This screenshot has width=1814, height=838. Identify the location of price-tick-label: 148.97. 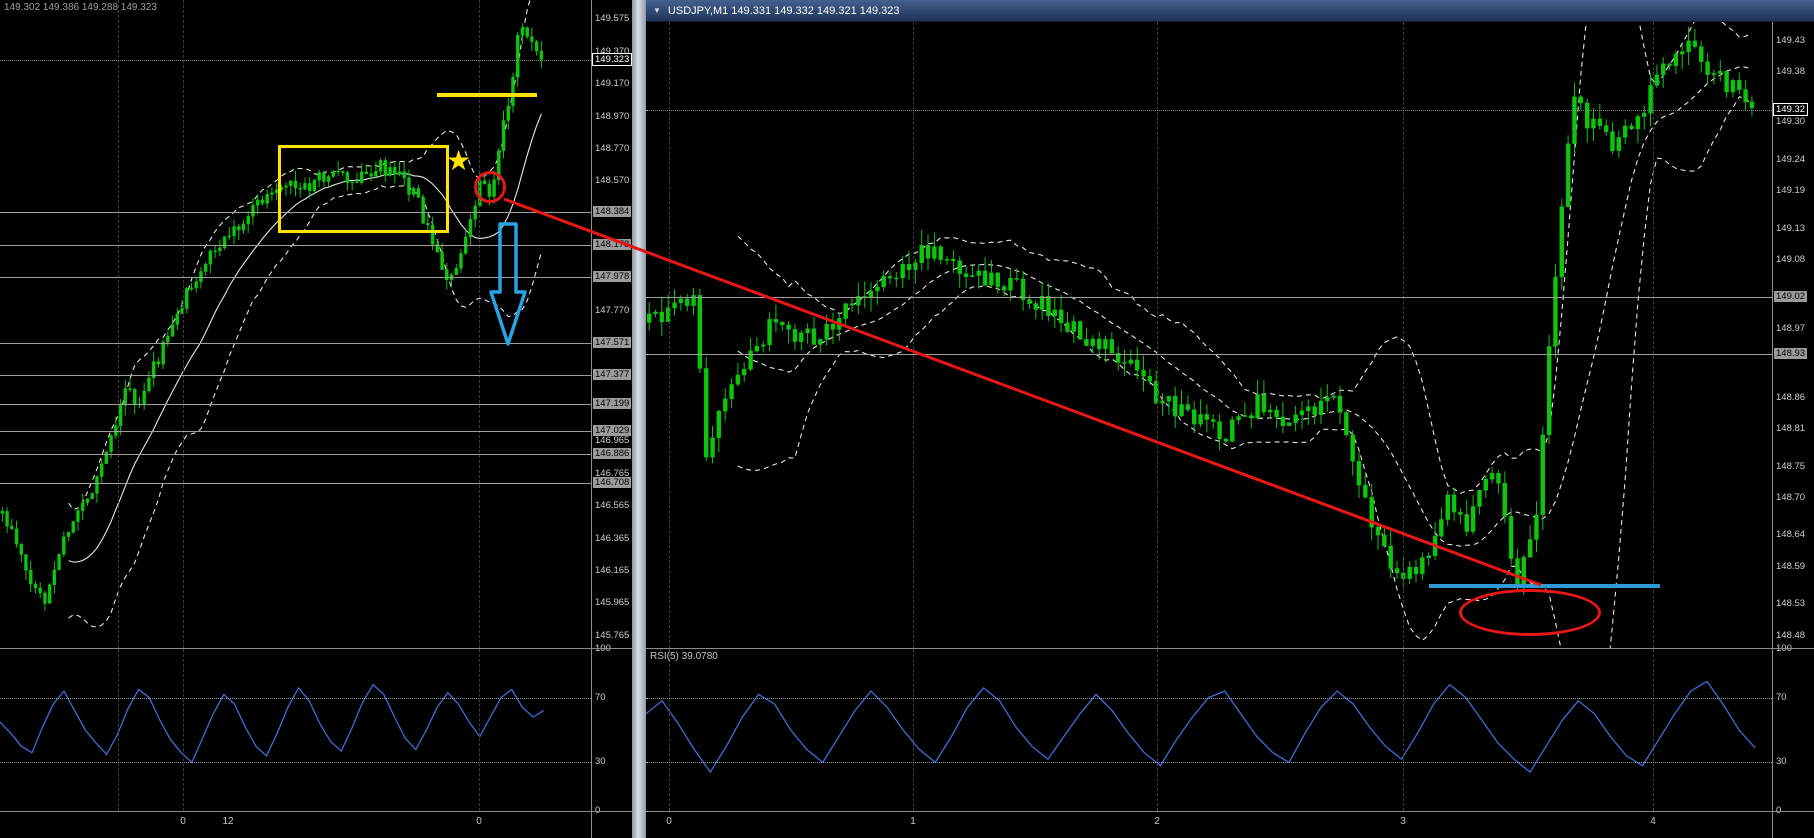
(1791, 328).